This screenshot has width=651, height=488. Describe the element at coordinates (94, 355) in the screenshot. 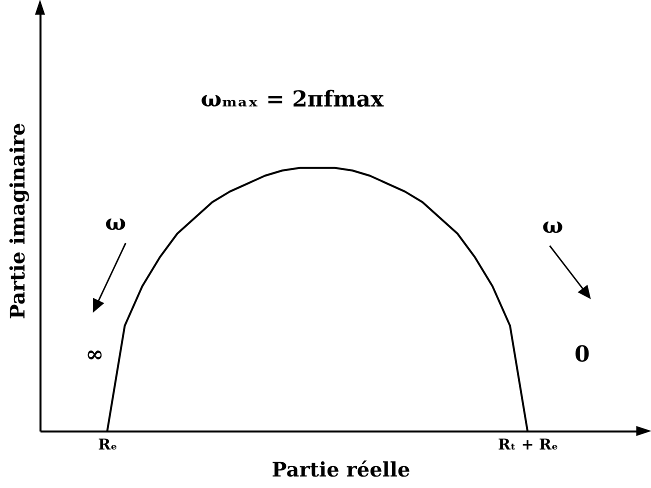

I see `annotation: ∞` at that location.